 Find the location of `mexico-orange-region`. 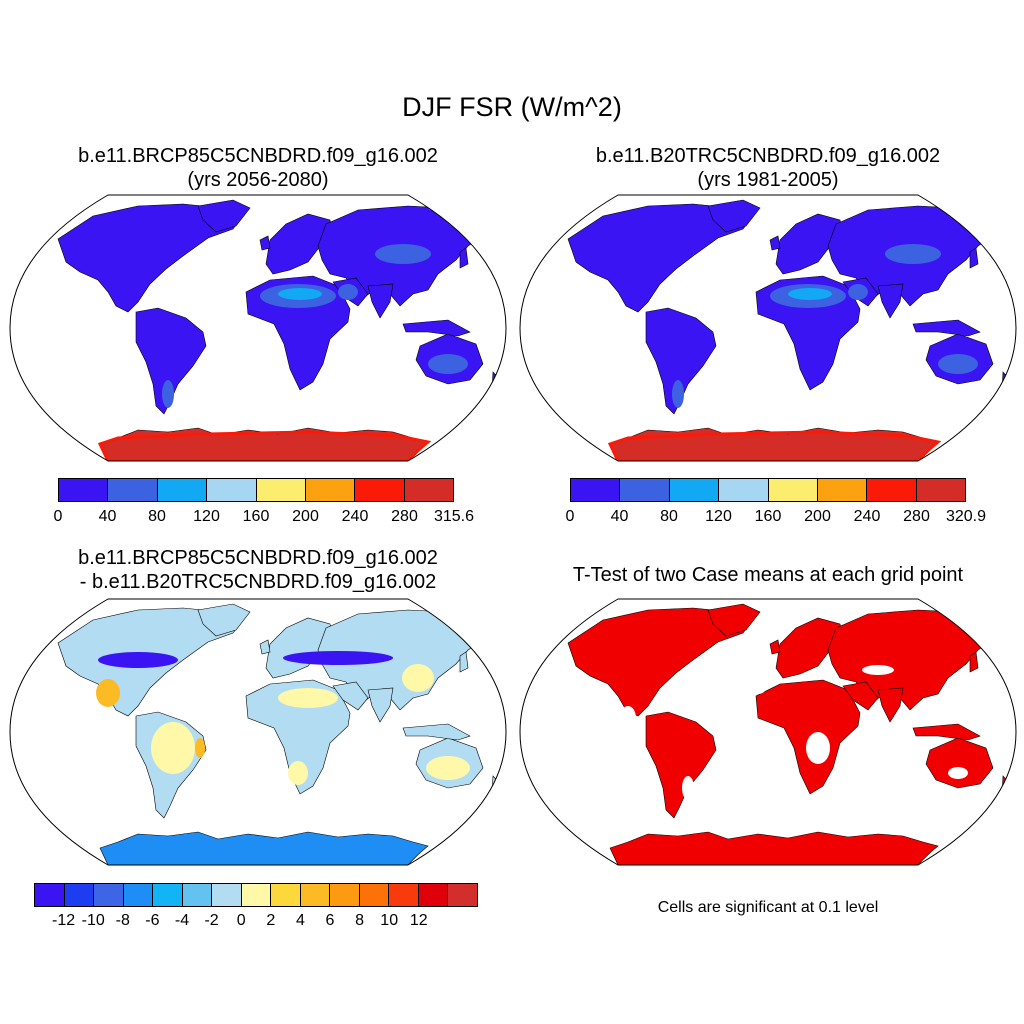

mexico-orange-region is located at coordinates (108, 693).